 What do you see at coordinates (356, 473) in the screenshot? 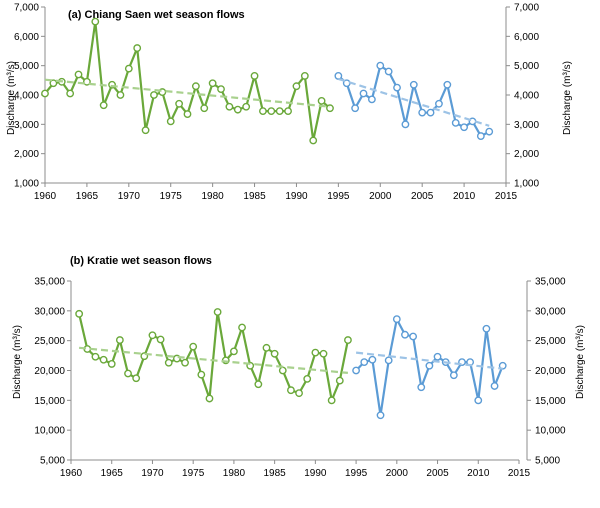
I see `x-tick-label: 1995` at bounding box center [356, 473].